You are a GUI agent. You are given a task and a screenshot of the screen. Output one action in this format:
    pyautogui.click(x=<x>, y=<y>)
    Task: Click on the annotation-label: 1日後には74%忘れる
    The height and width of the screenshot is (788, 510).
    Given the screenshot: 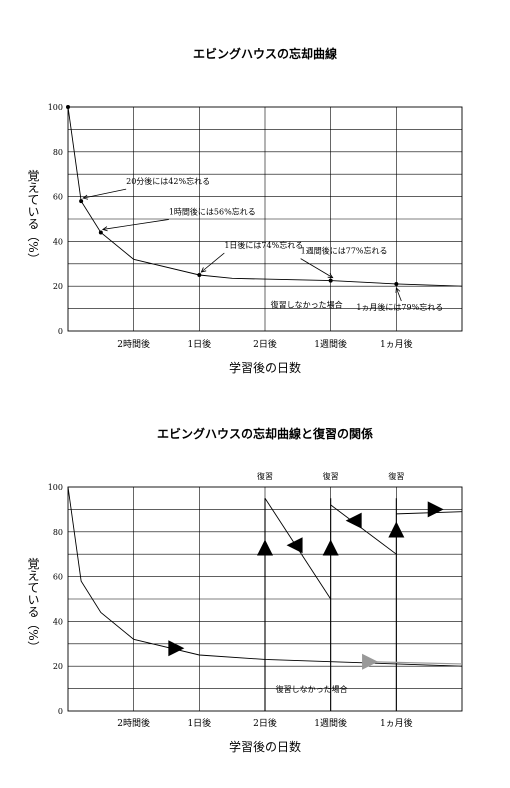 What is the action you would take?
    pyautogui.click(x=263, y=245)
    